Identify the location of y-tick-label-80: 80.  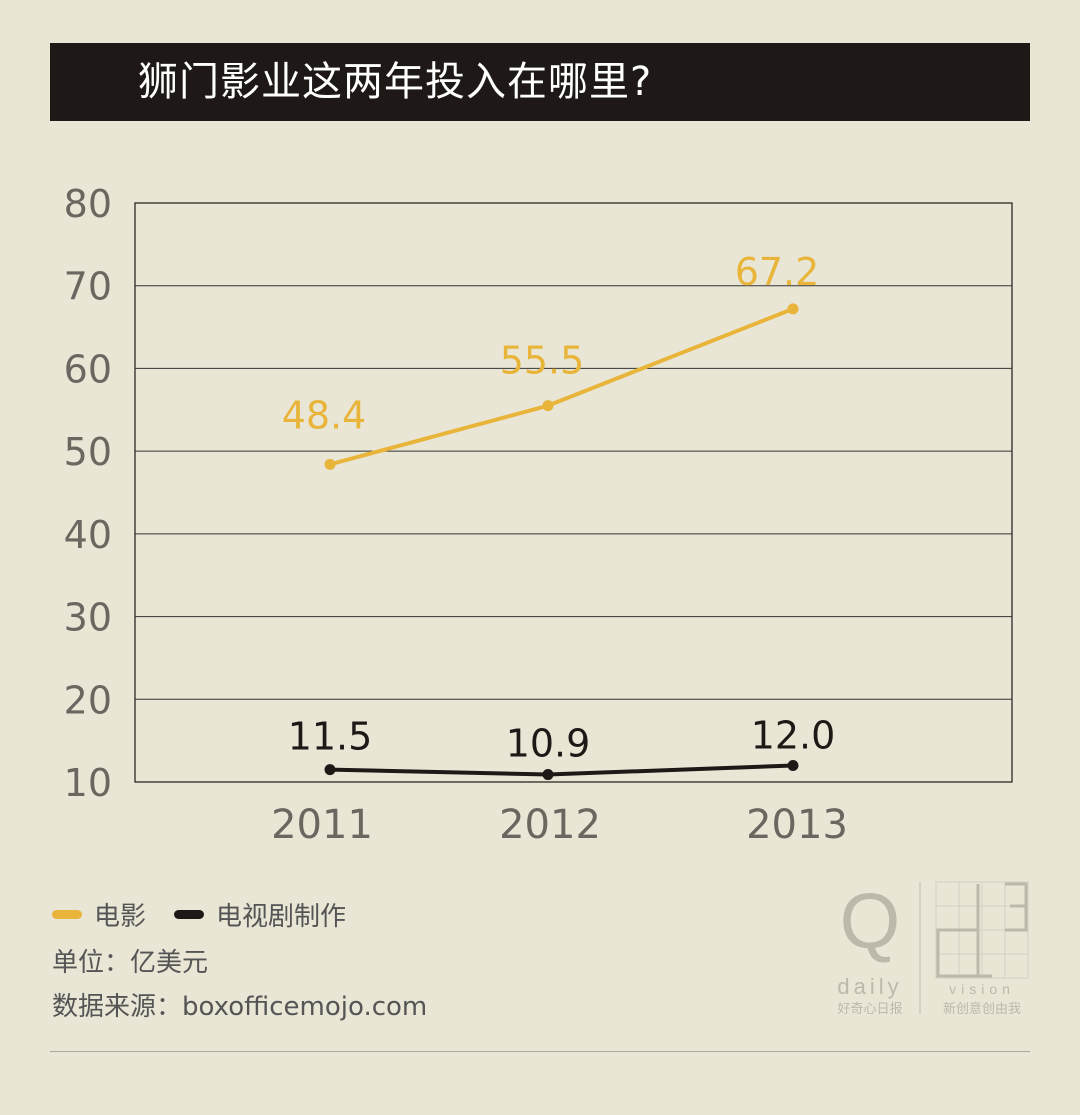
(88, 204).